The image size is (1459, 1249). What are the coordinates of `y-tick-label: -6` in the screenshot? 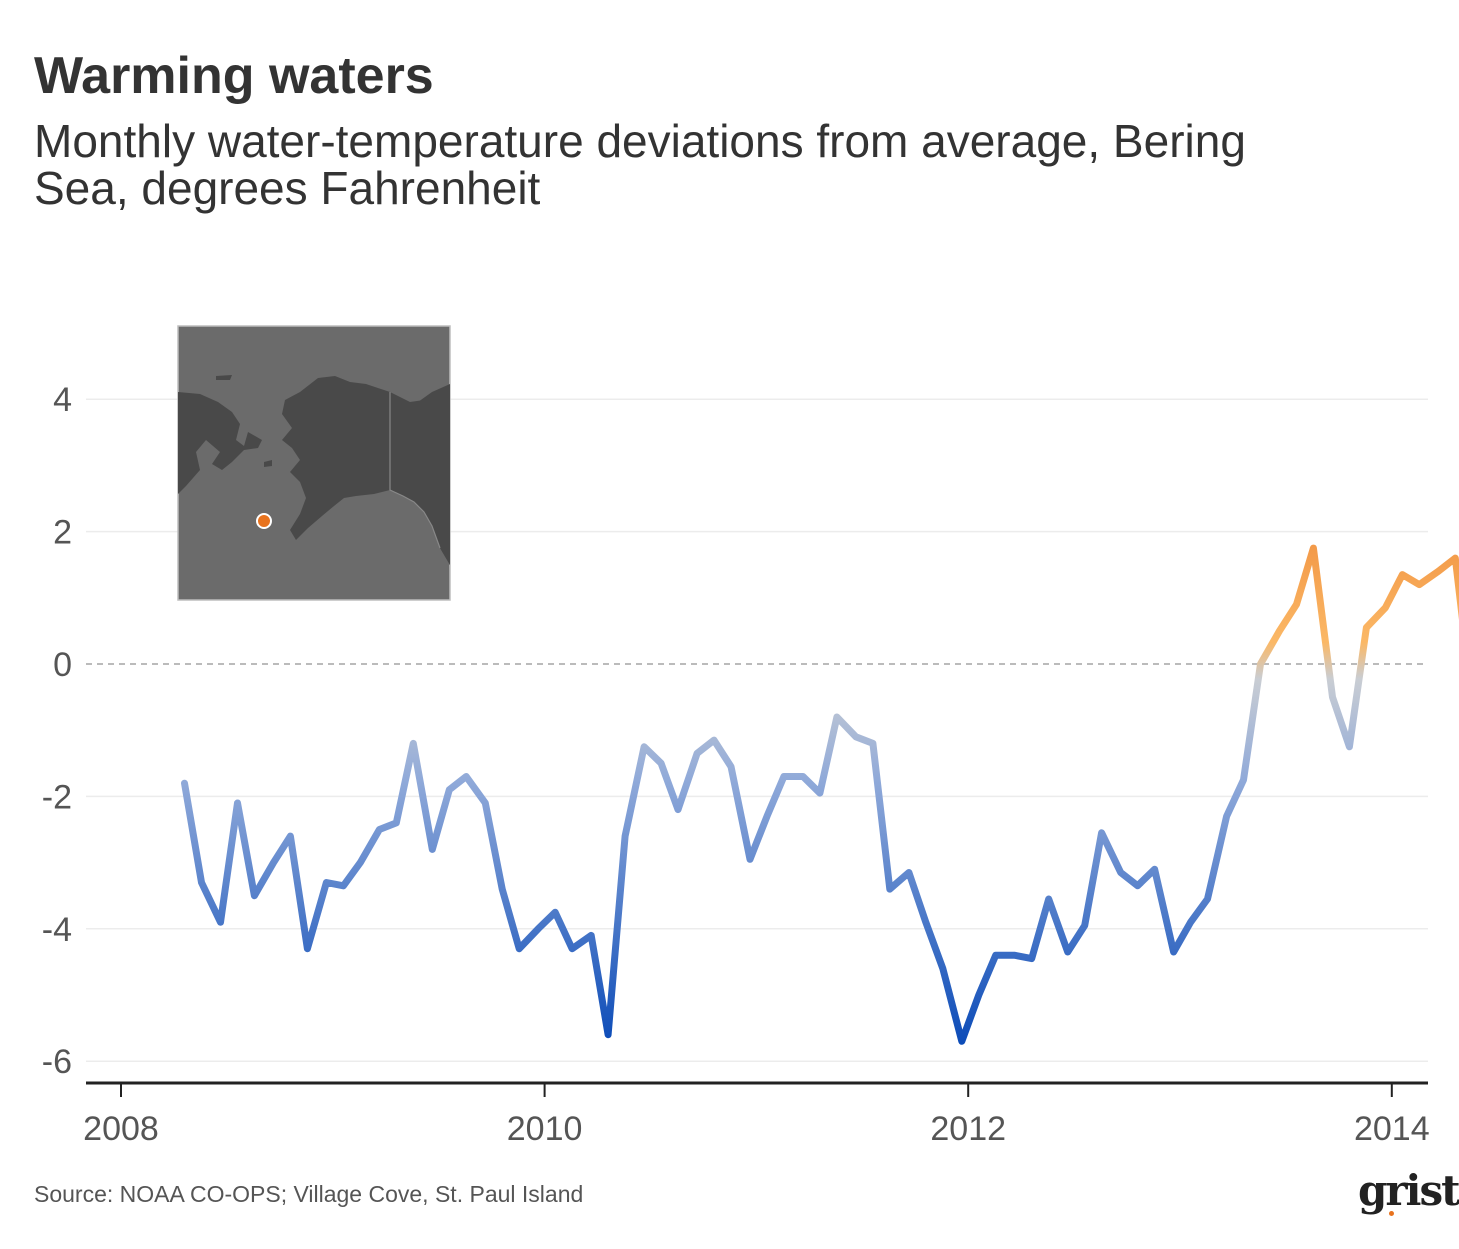 It's located at (57, 1062).